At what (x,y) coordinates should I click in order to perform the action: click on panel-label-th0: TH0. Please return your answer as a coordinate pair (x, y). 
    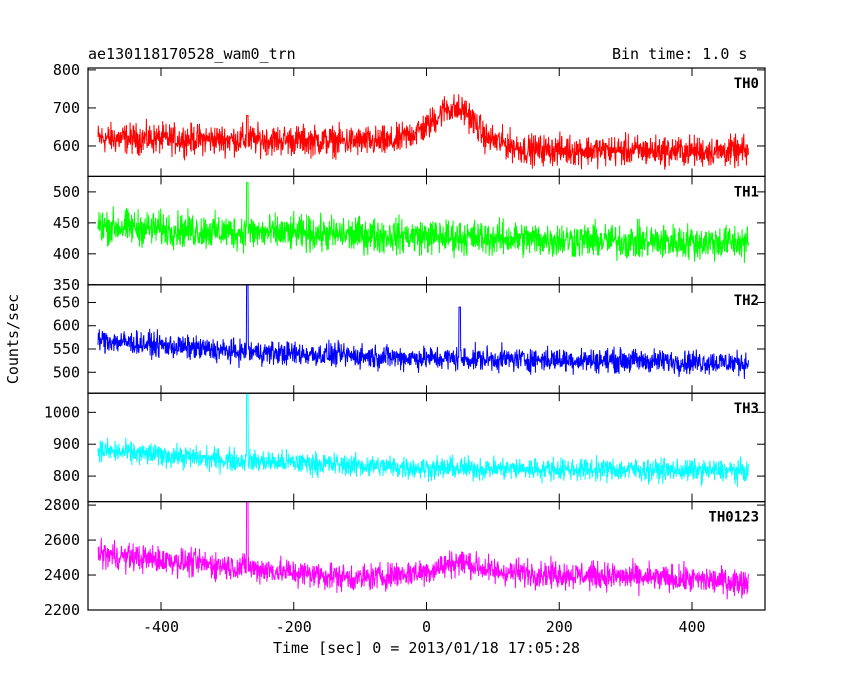
    Looking at the image, I should click on (746, 84).